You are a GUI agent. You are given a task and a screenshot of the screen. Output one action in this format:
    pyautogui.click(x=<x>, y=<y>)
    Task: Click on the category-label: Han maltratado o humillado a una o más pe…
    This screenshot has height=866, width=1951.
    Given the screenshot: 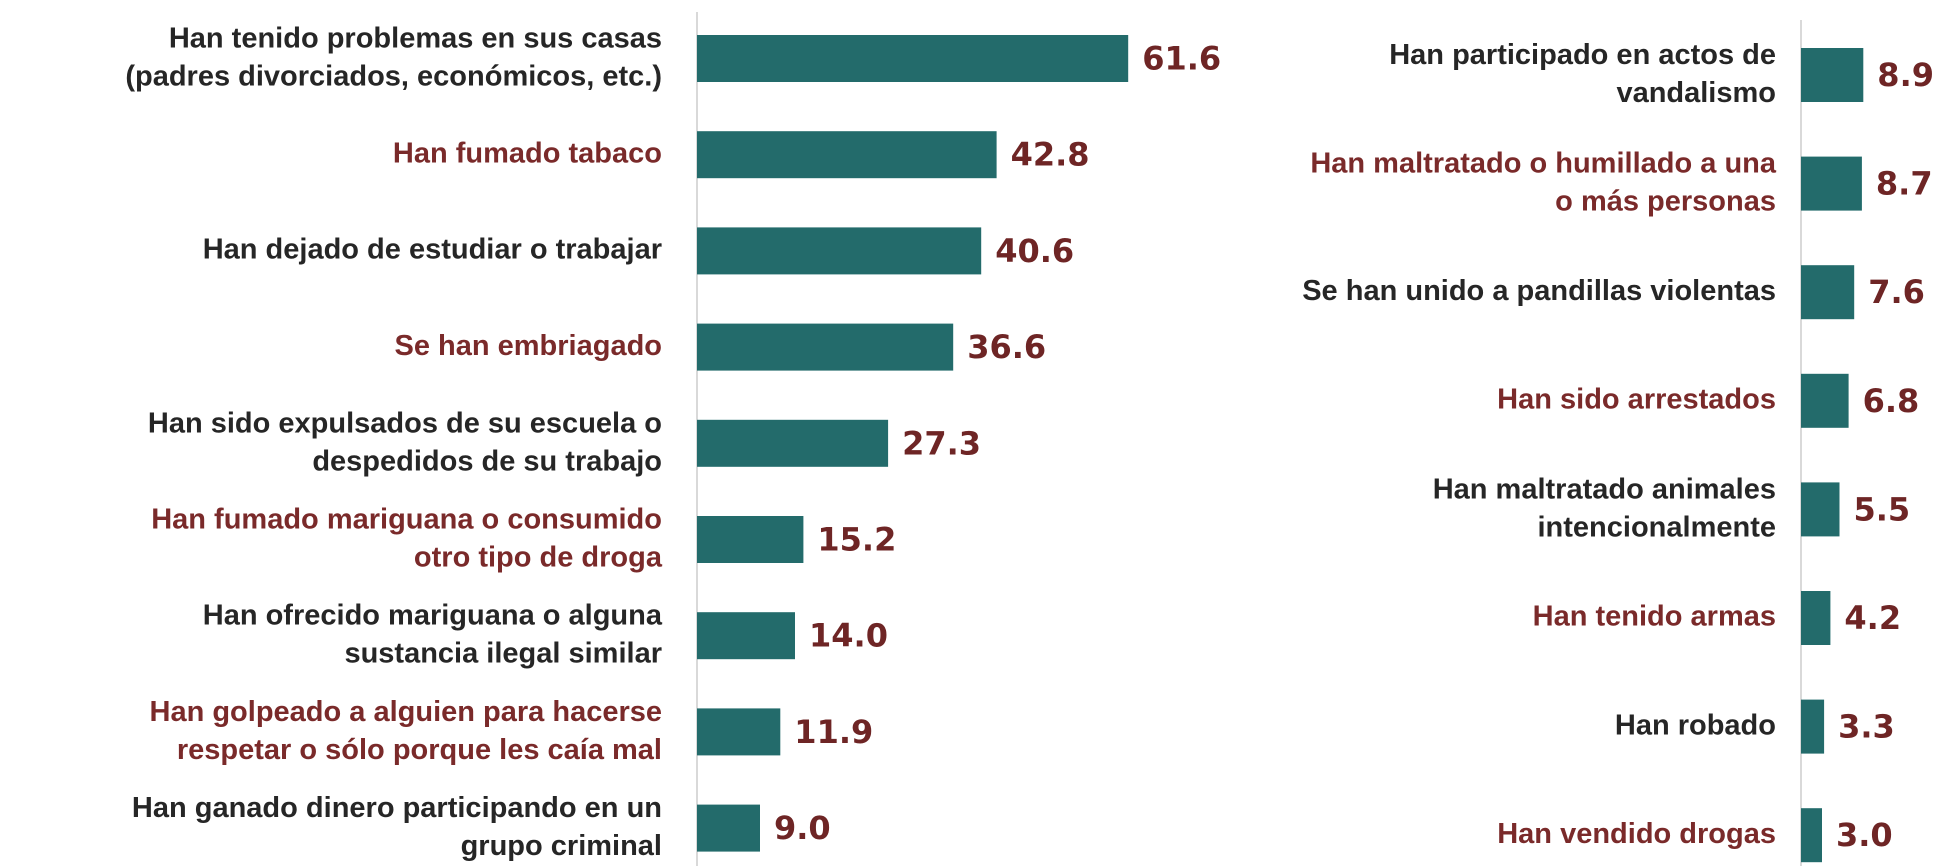 What is the action you would take?
    pyautogui.click(x=1543, y=182)
    